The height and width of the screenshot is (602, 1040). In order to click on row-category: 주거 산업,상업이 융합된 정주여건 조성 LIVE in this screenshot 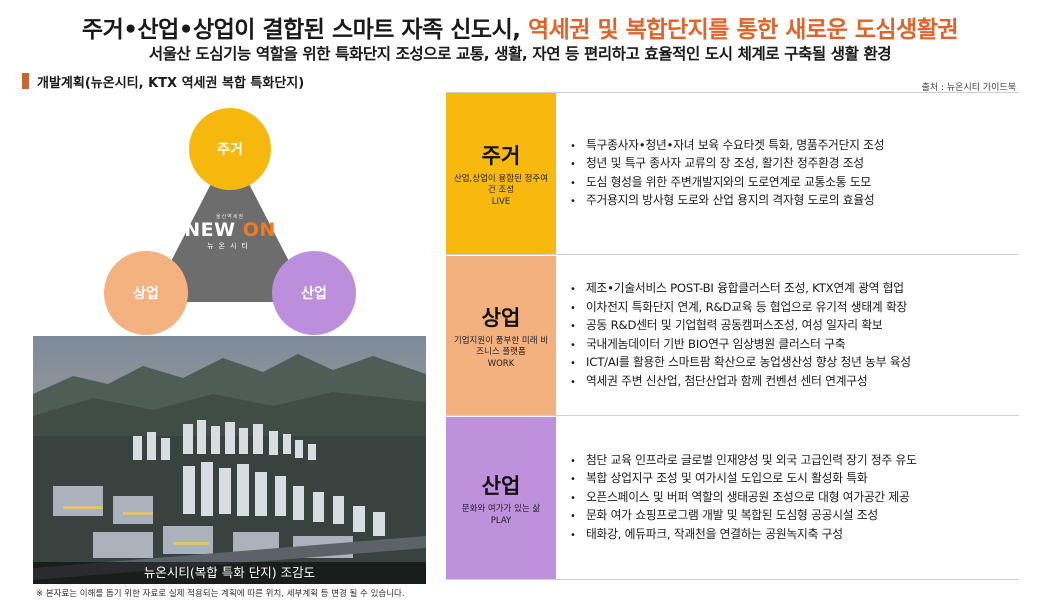, I will do `click(501, 173)`.